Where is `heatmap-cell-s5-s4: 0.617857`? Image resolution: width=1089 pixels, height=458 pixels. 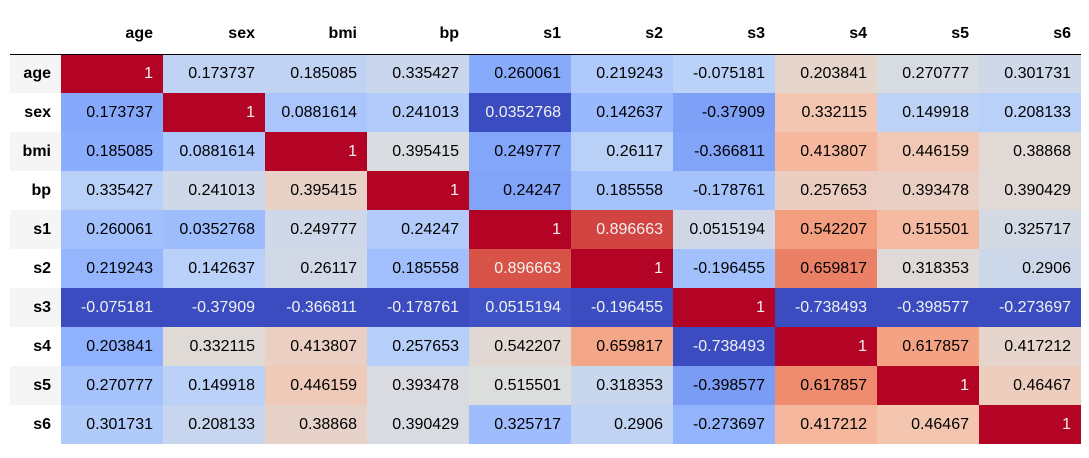
heatmap-cell-s5-s4: 0.617857 is located at coordinates (826, 385).